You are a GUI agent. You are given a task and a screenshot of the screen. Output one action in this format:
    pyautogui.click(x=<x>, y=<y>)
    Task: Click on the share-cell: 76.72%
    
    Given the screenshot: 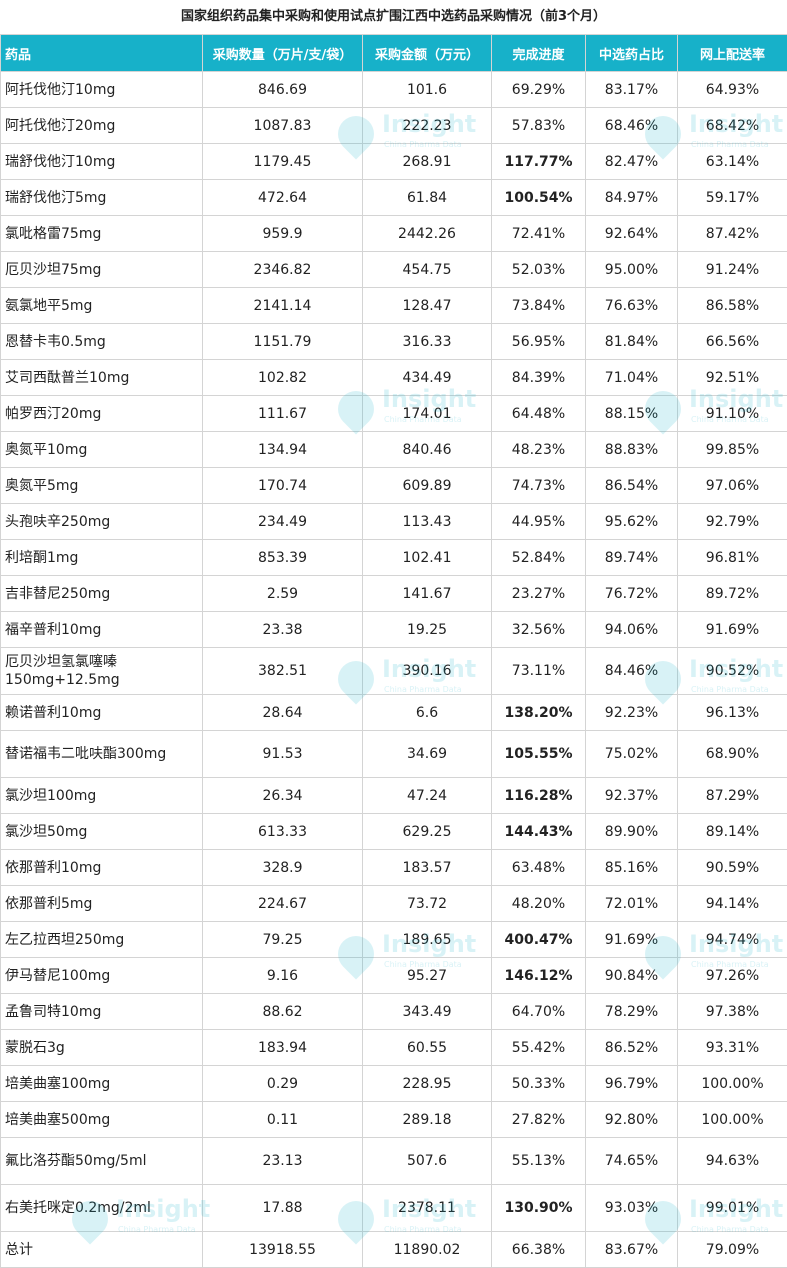 What is the action you would take?
    pyautogui.click(x=632, y=594)
    